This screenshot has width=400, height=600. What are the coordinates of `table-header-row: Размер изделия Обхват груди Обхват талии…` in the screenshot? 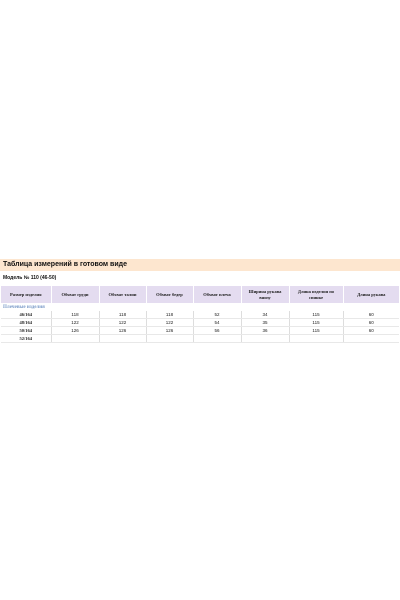 It's located at (200, 294).